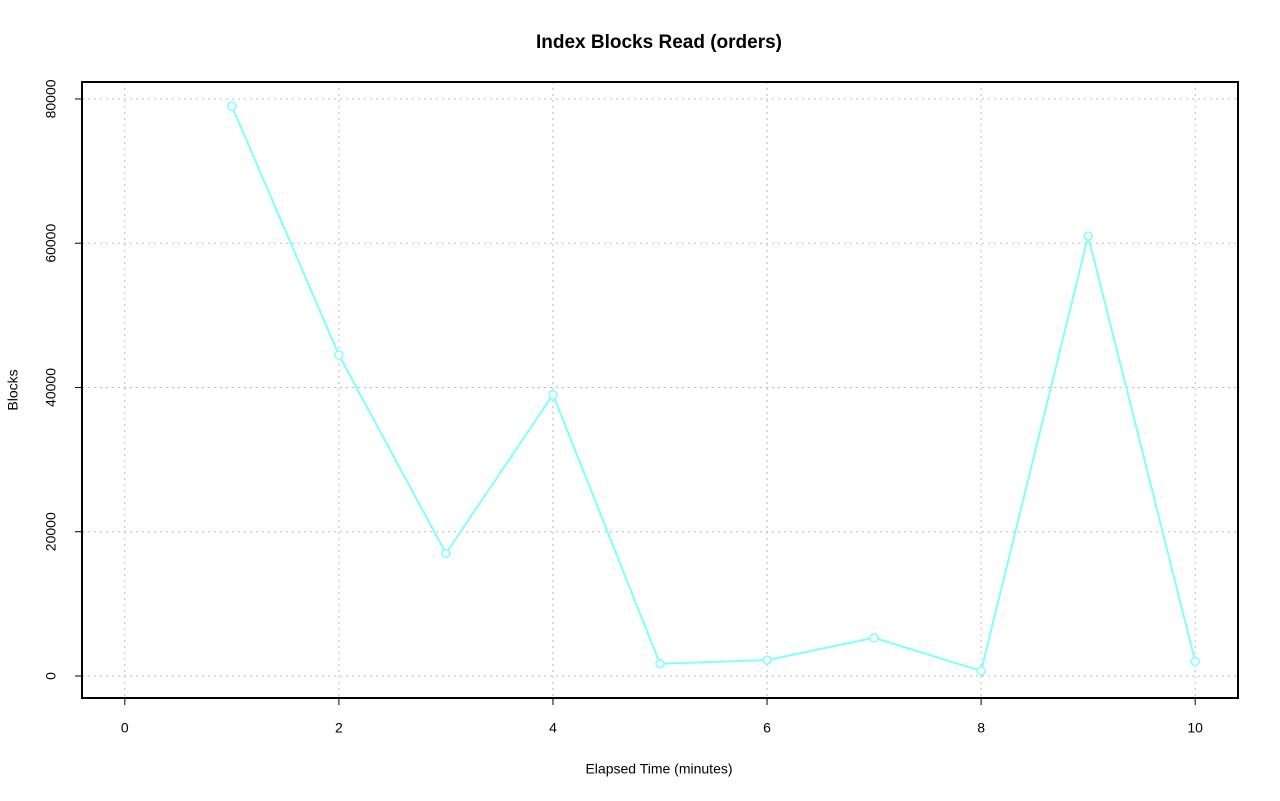 This screenshot has height=801, width=1280. What do you see at coordinates (51, 98) in the screenshot?
I see `y-tick-label: 80000` at bounding box center [51, 98].